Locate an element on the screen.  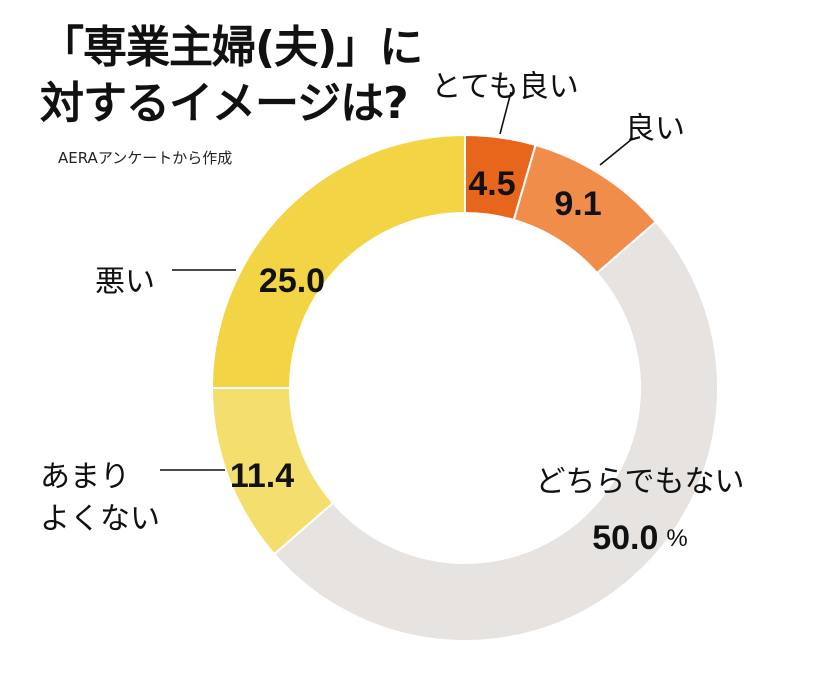
category-label-4: 悪い is located at coordinates (125, 282).